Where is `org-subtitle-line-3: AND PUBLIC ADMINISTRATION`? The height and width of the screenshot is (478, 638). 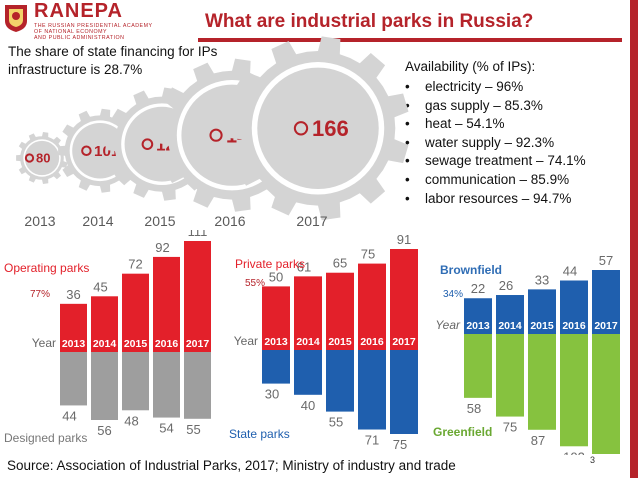
org-subtitle-line-3: AND PUBLIC ADMINISTRATION is located at coordinates (79, 38).